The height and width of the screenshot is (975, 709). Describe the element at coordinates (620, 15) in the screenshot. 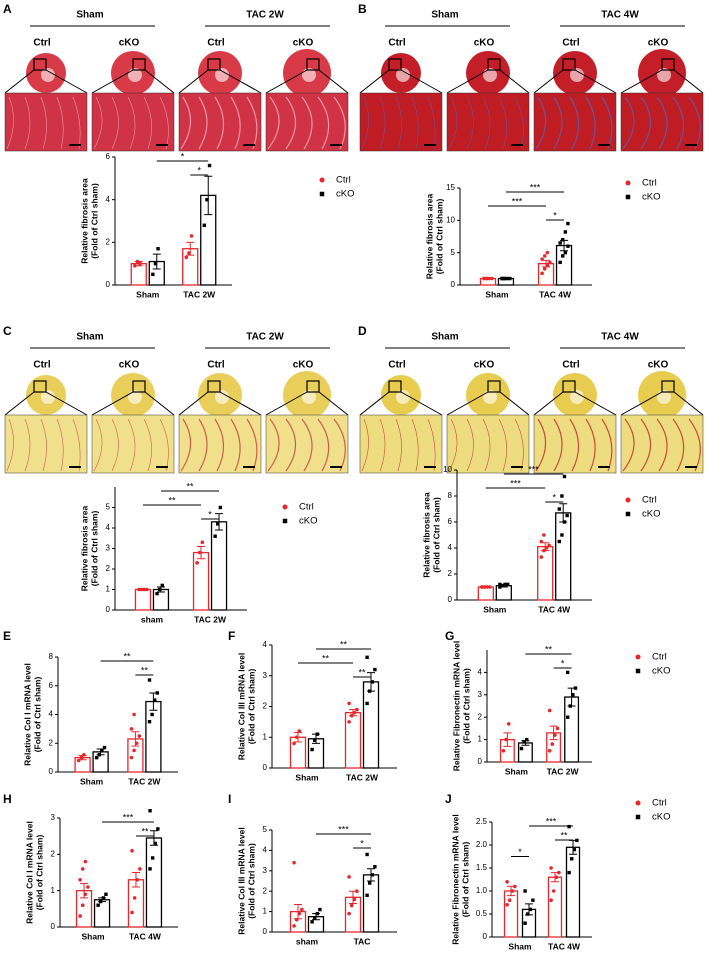

I see `group-label: TAC 4W` at that location.